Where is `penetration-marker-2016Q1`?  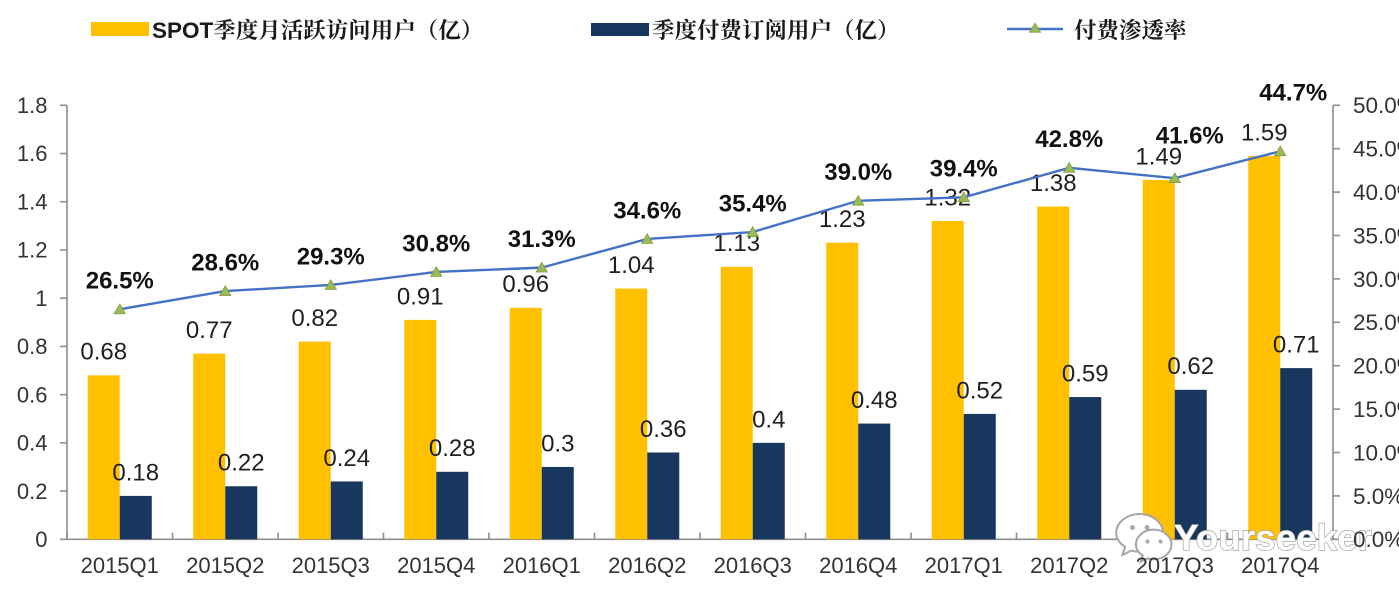 penetration-marker-2016Q1 is located at coordinates (542, 267).